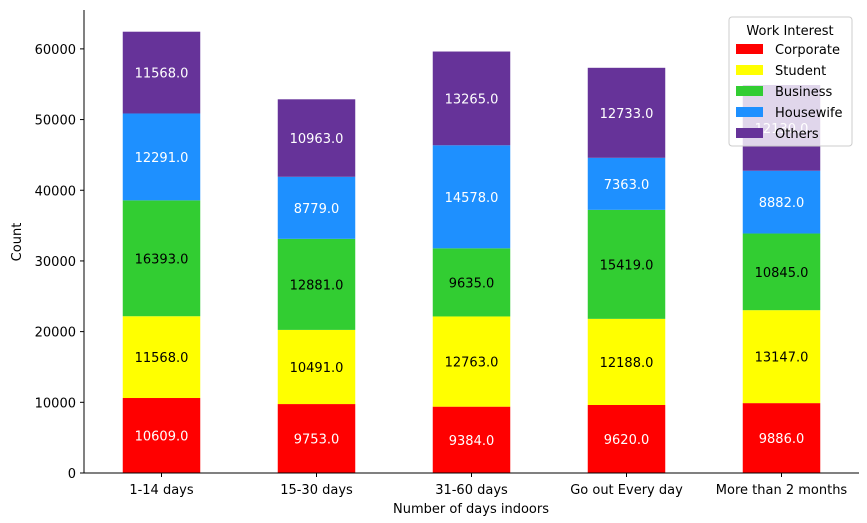 The height and width of the screenshot is (523, 867). What do you see at coordinates (749, 70) in the screenshot?
I see `legend-swatch-student` at bounding box center [749, 70].